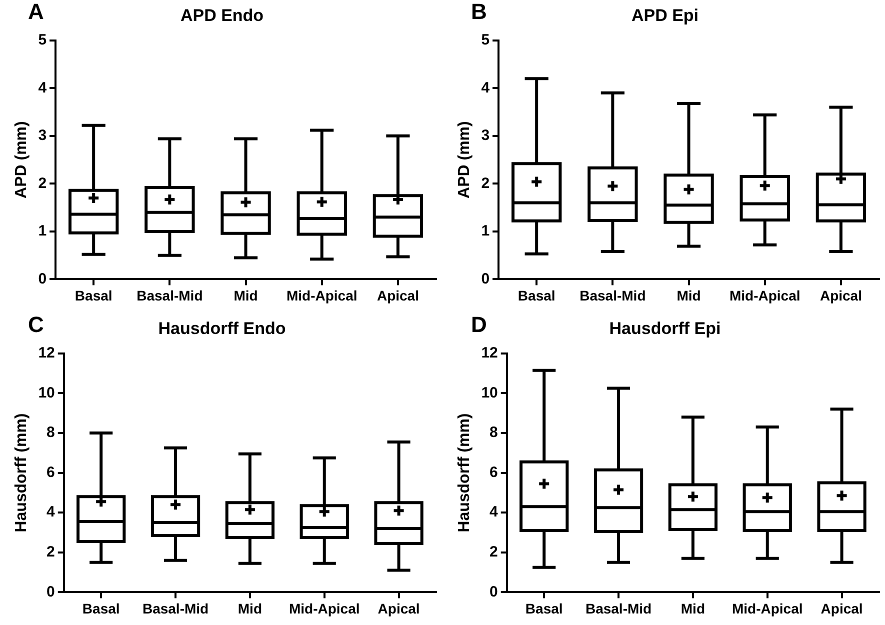 The image size is (885, 625). Describe the element at coordinates (222, 328) in the screenshot. I see `chart-title: Hausdorff Endo` at that location.